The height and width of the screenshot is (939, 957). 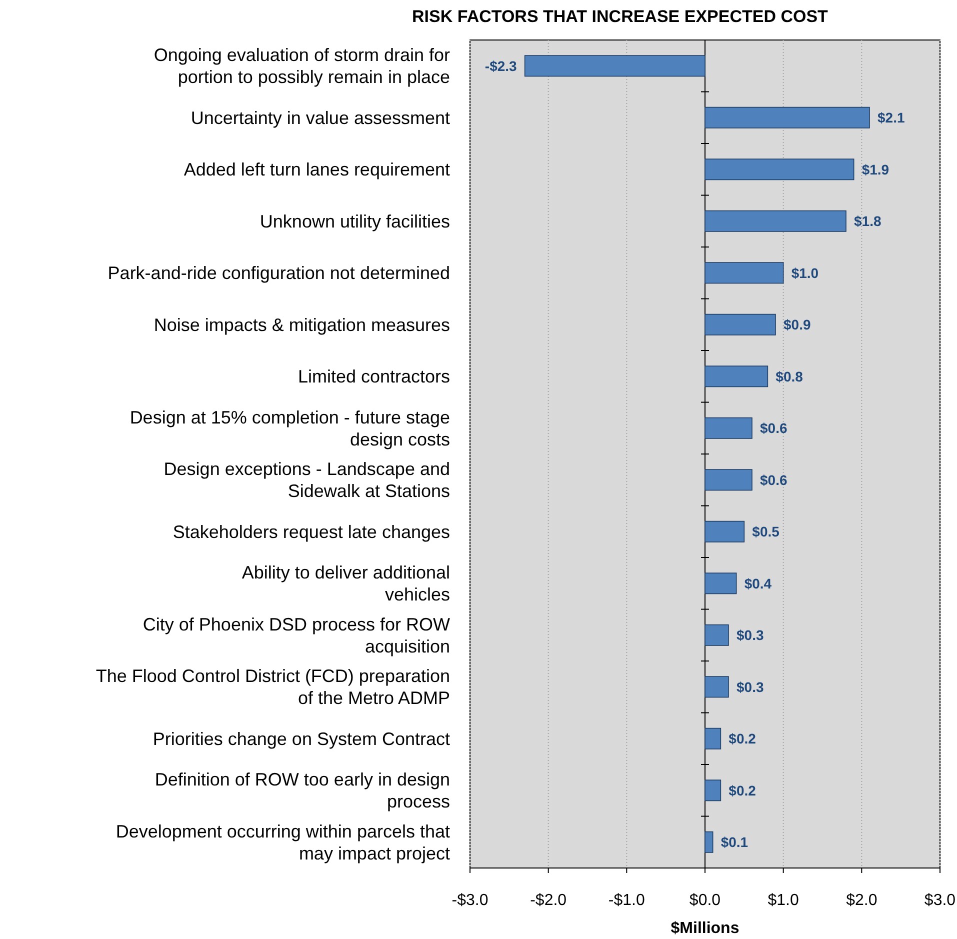 What do you see at coordinates (273, 687) in the screenshot?
I see `y-tick-label: The Flood Control District (FCD) preparation of the Metro ADMP` at bounding box center [273, 687].